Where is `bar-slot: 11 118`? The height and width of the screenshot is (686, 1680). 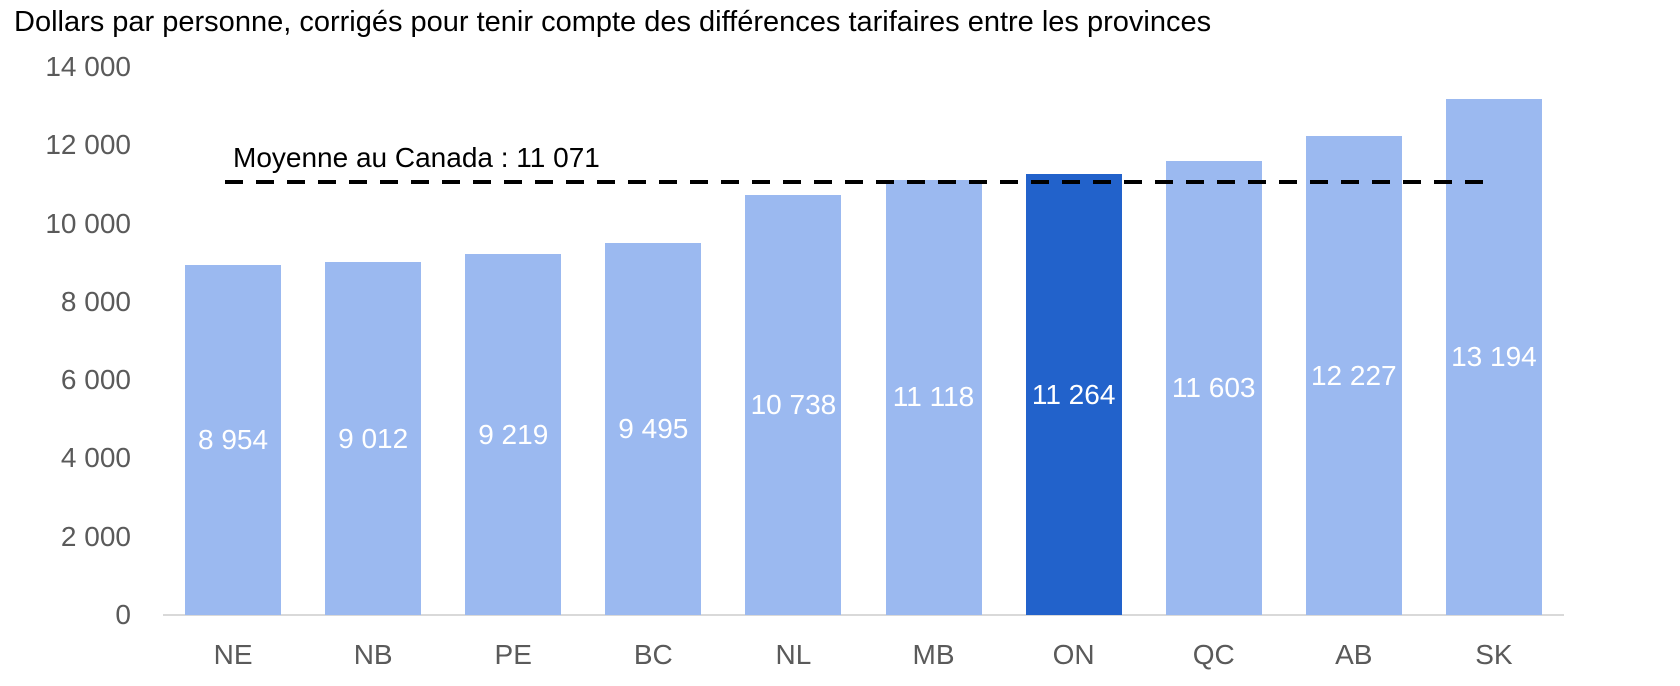
bar-slot: 11 118 is located at coordinates (933, 341).